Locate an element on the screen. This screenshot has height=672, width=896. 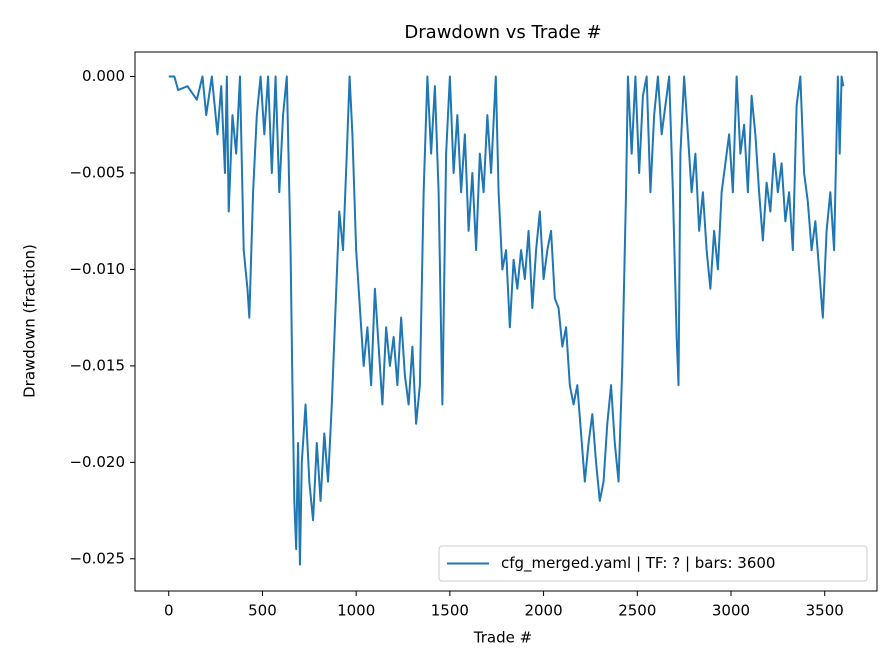
x-axis-label: Trade # is located at coordinates (502, 638).